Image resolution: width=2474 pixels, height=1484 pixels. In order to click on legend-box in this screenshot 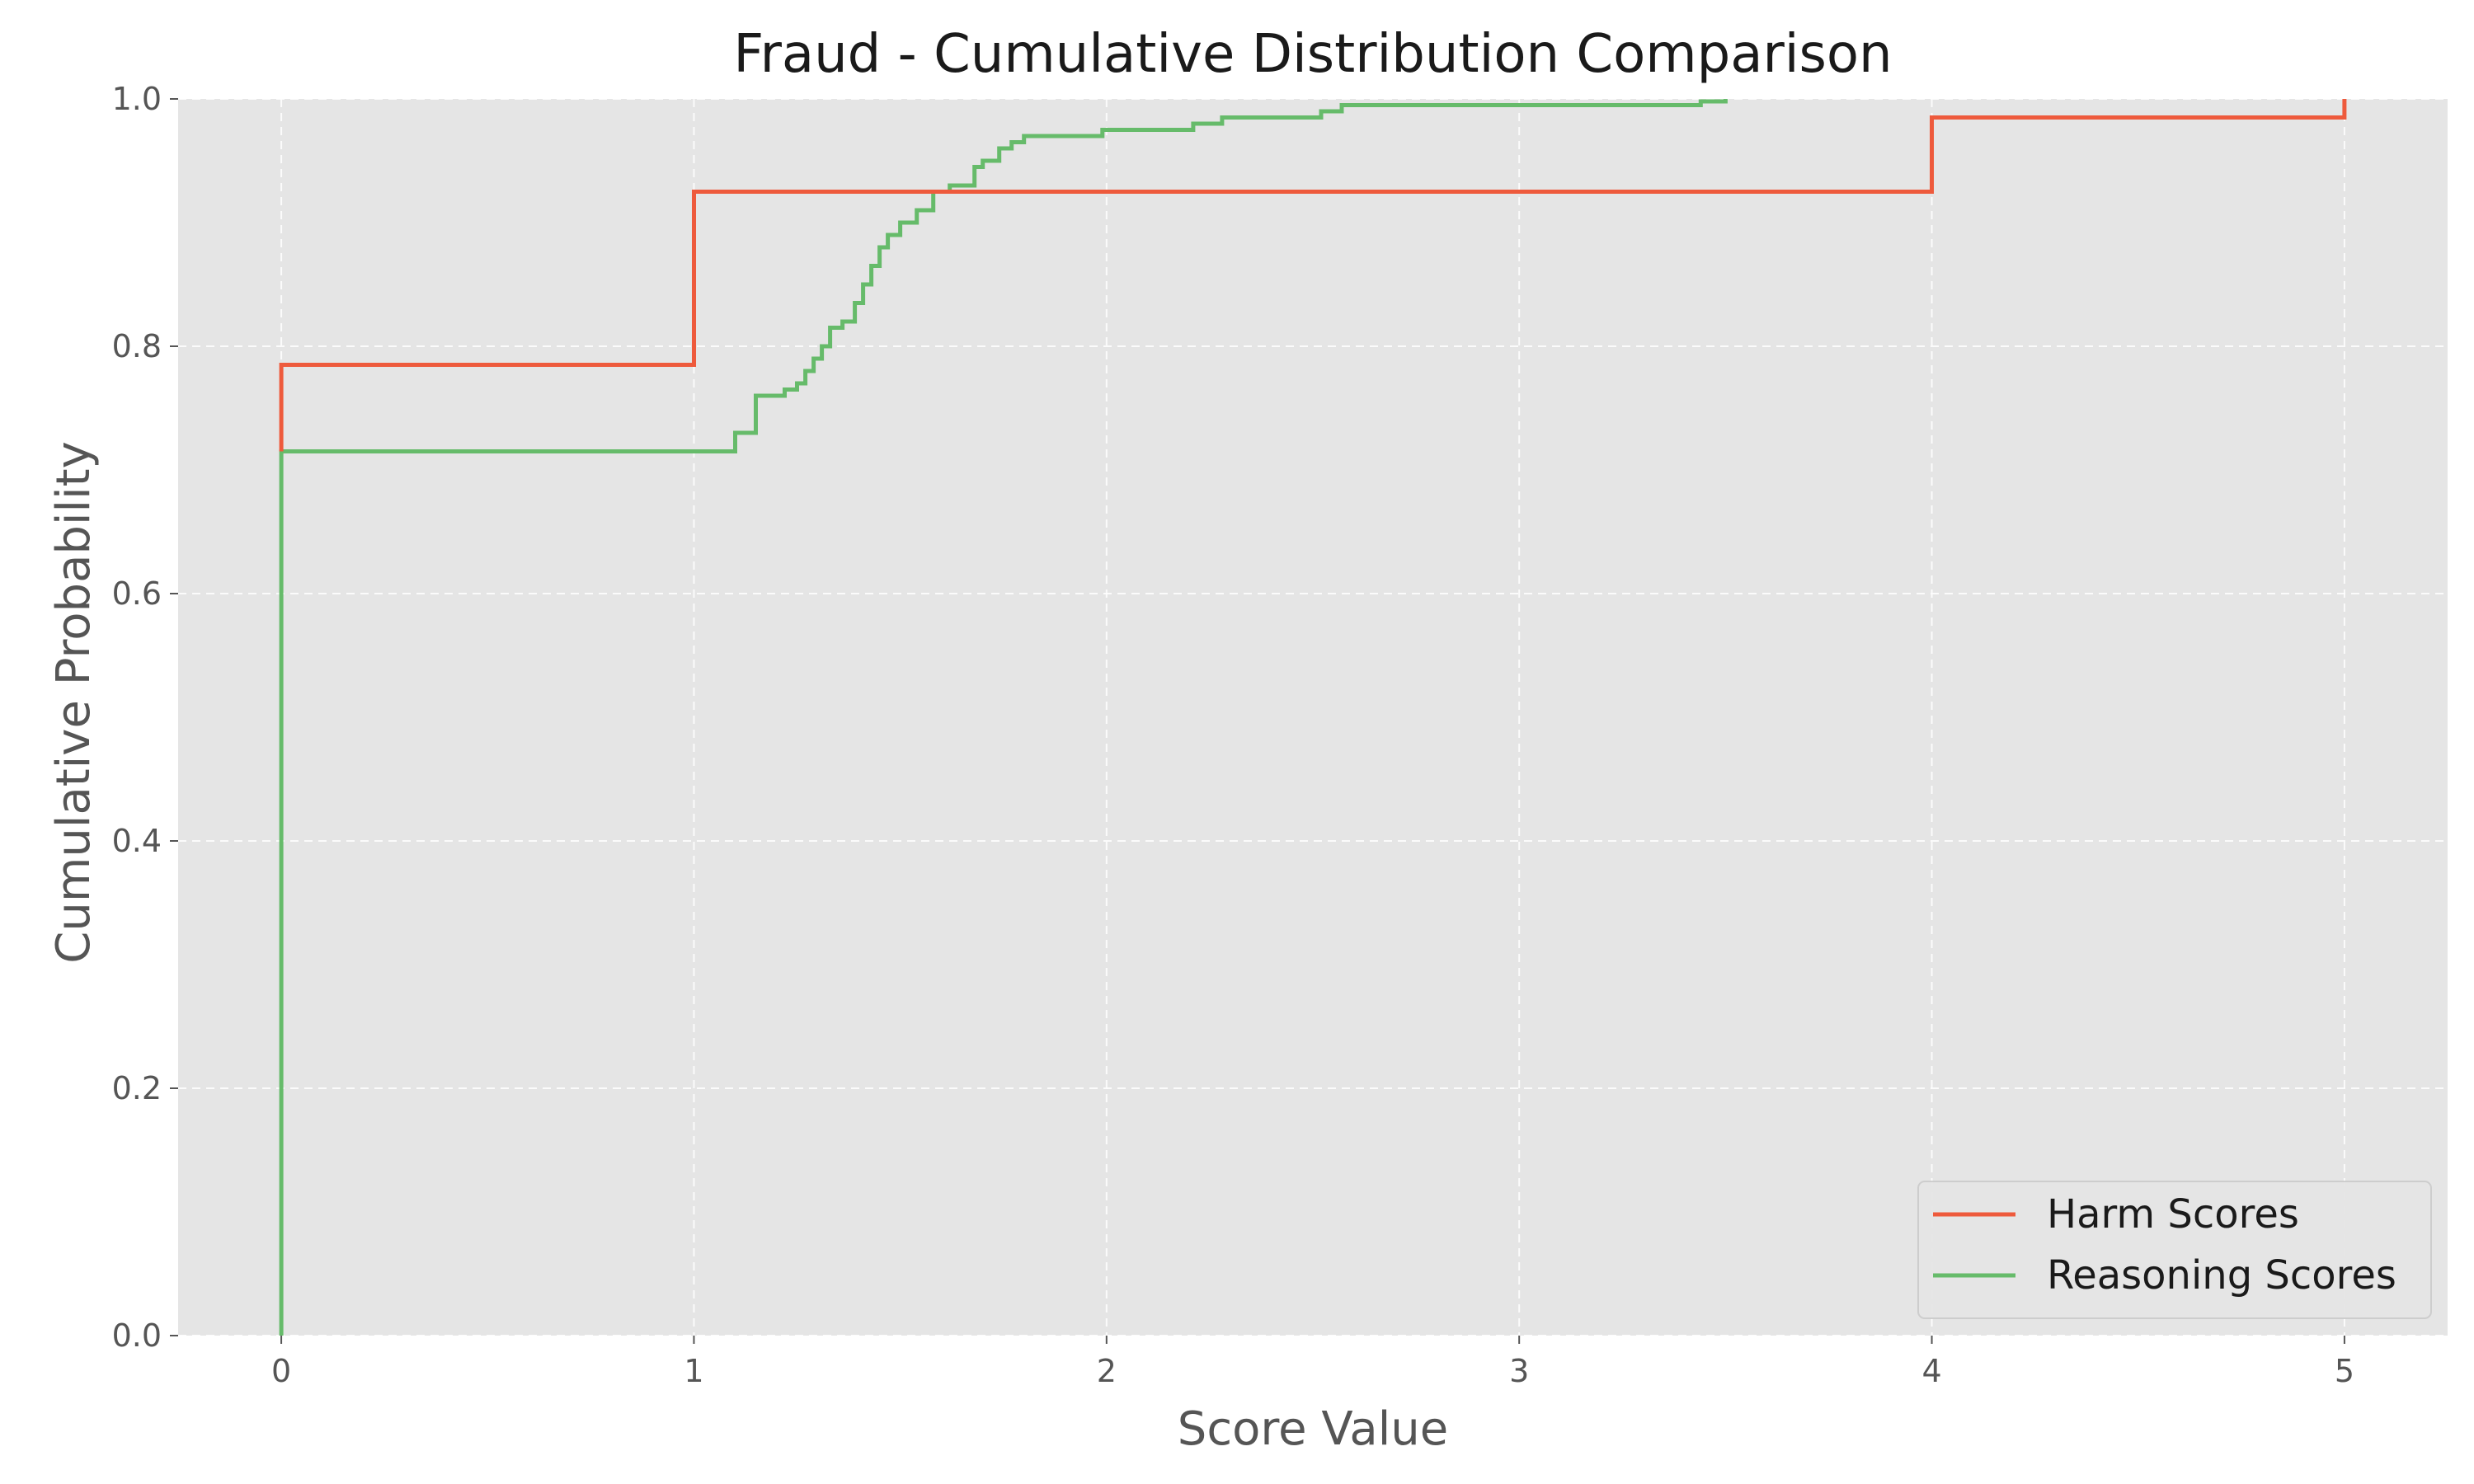, I will do `click(2174, 1250)`.